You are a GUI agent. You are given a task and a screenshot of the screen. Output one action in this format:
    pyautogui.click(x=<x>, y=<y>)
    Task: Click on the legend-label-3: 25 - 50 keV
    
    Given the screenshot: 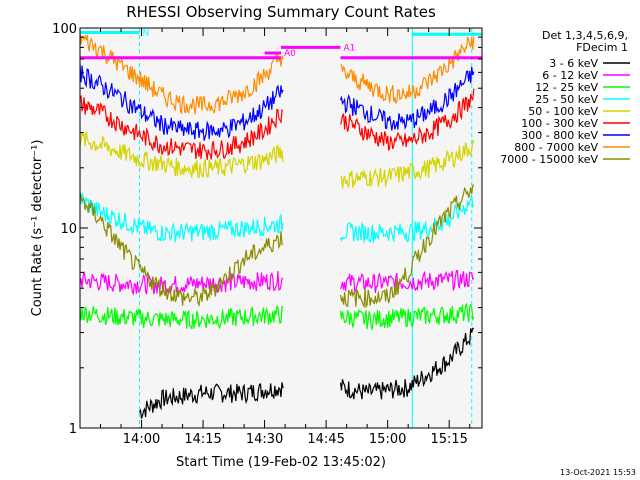 What is the action you would take?
    pyautogui.click(x=566, y=99)
    